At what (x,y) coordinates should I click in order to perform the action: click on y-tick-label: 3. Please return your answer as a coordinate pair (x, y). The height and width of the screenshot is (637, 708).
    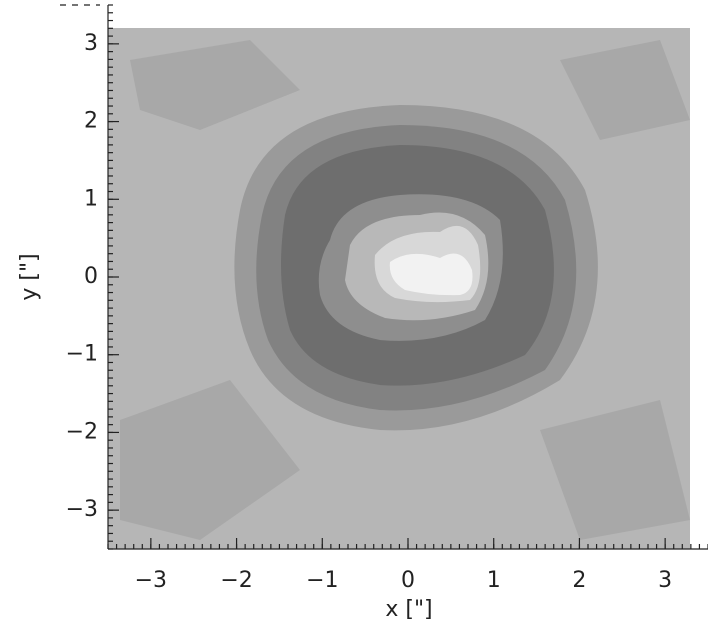
    Looking at the image, I should click on (91, 43).